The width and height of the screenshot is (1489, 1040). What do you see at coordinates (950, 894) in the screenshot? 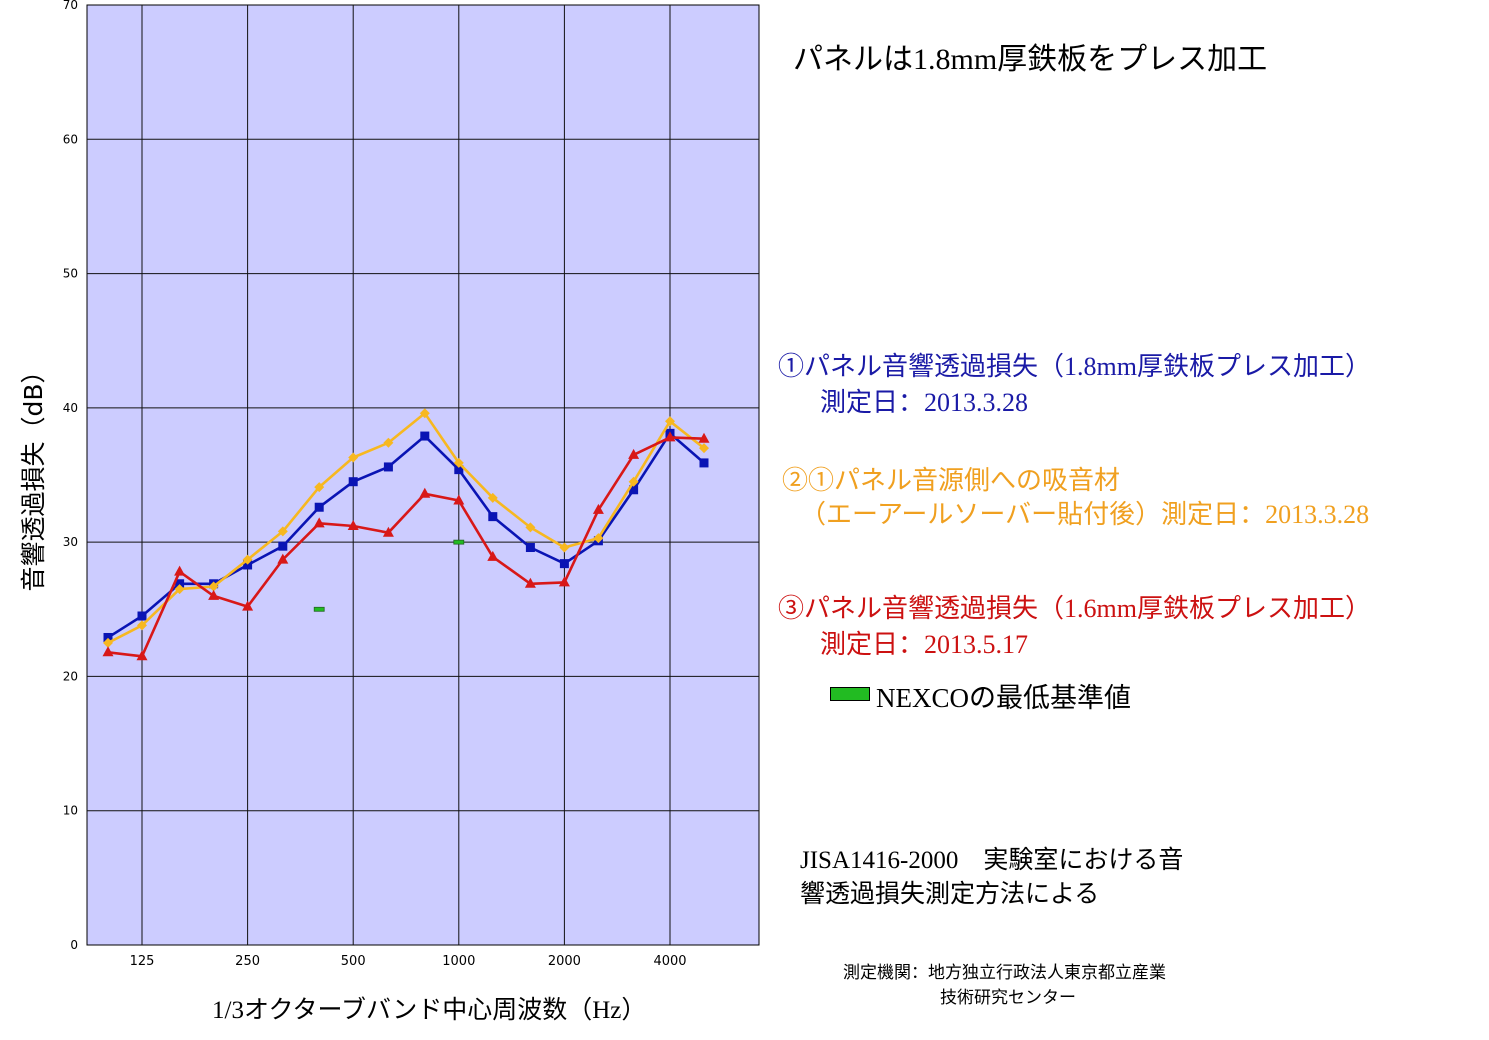
I see `method-note-line-2: 響透過損失測定方法による` at bounding box center [950, 894].